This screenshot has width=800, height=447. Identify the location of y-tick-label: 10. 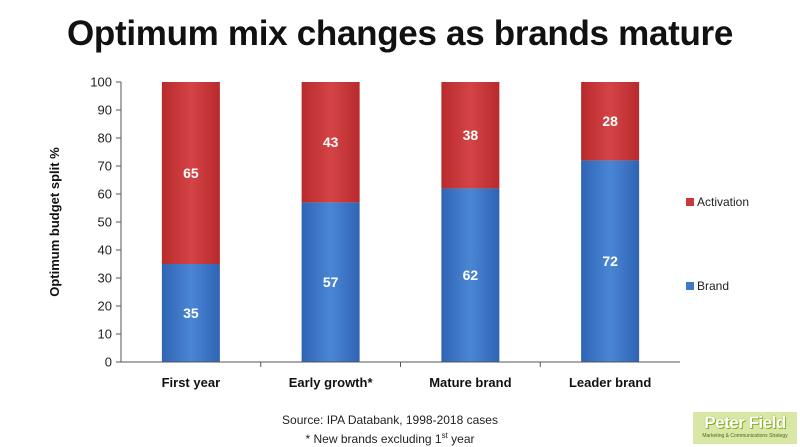
(105, 334).